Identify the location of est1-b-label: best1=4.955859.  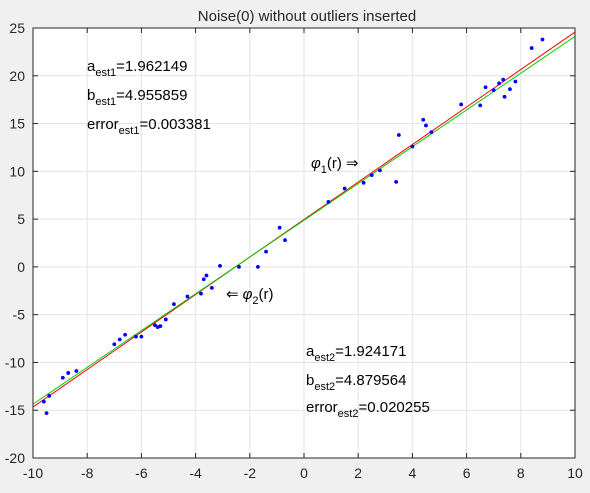
(137, 97).